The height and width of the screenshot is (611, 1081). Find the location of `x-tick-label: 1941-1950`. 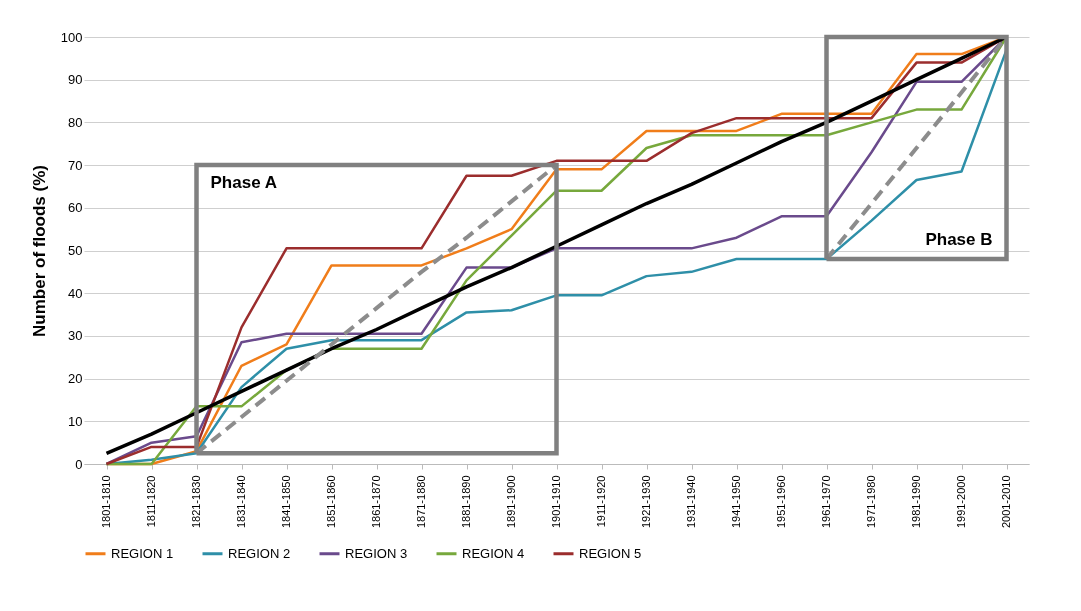

x-tick-label: 1941-1950 is located at coordinates (736, 502).